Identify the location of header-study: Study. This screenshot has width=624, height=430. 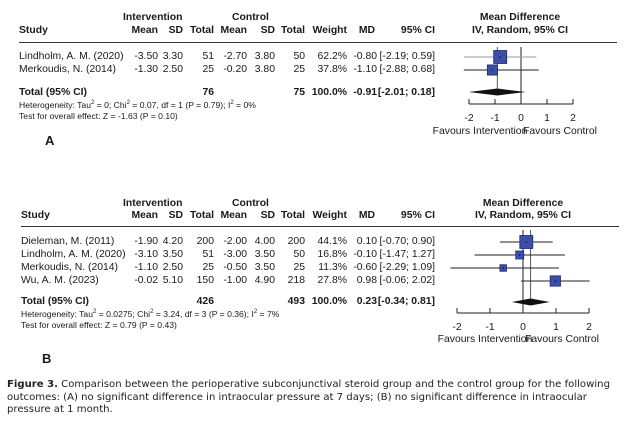
(33, 30).